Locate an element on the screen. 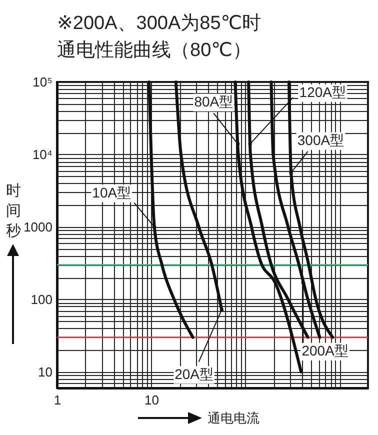 The height and width of the screenshot is (435, 378). y-tick-label: 10⁴ is located at coordinates (42, 154).